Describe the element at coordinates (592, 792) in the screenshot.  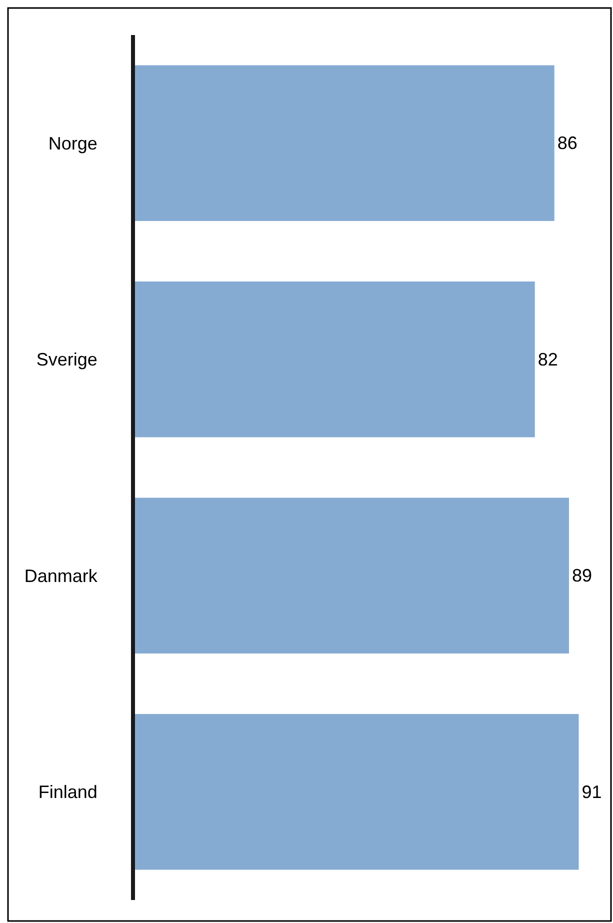
I see `data-label: 91` at that location.